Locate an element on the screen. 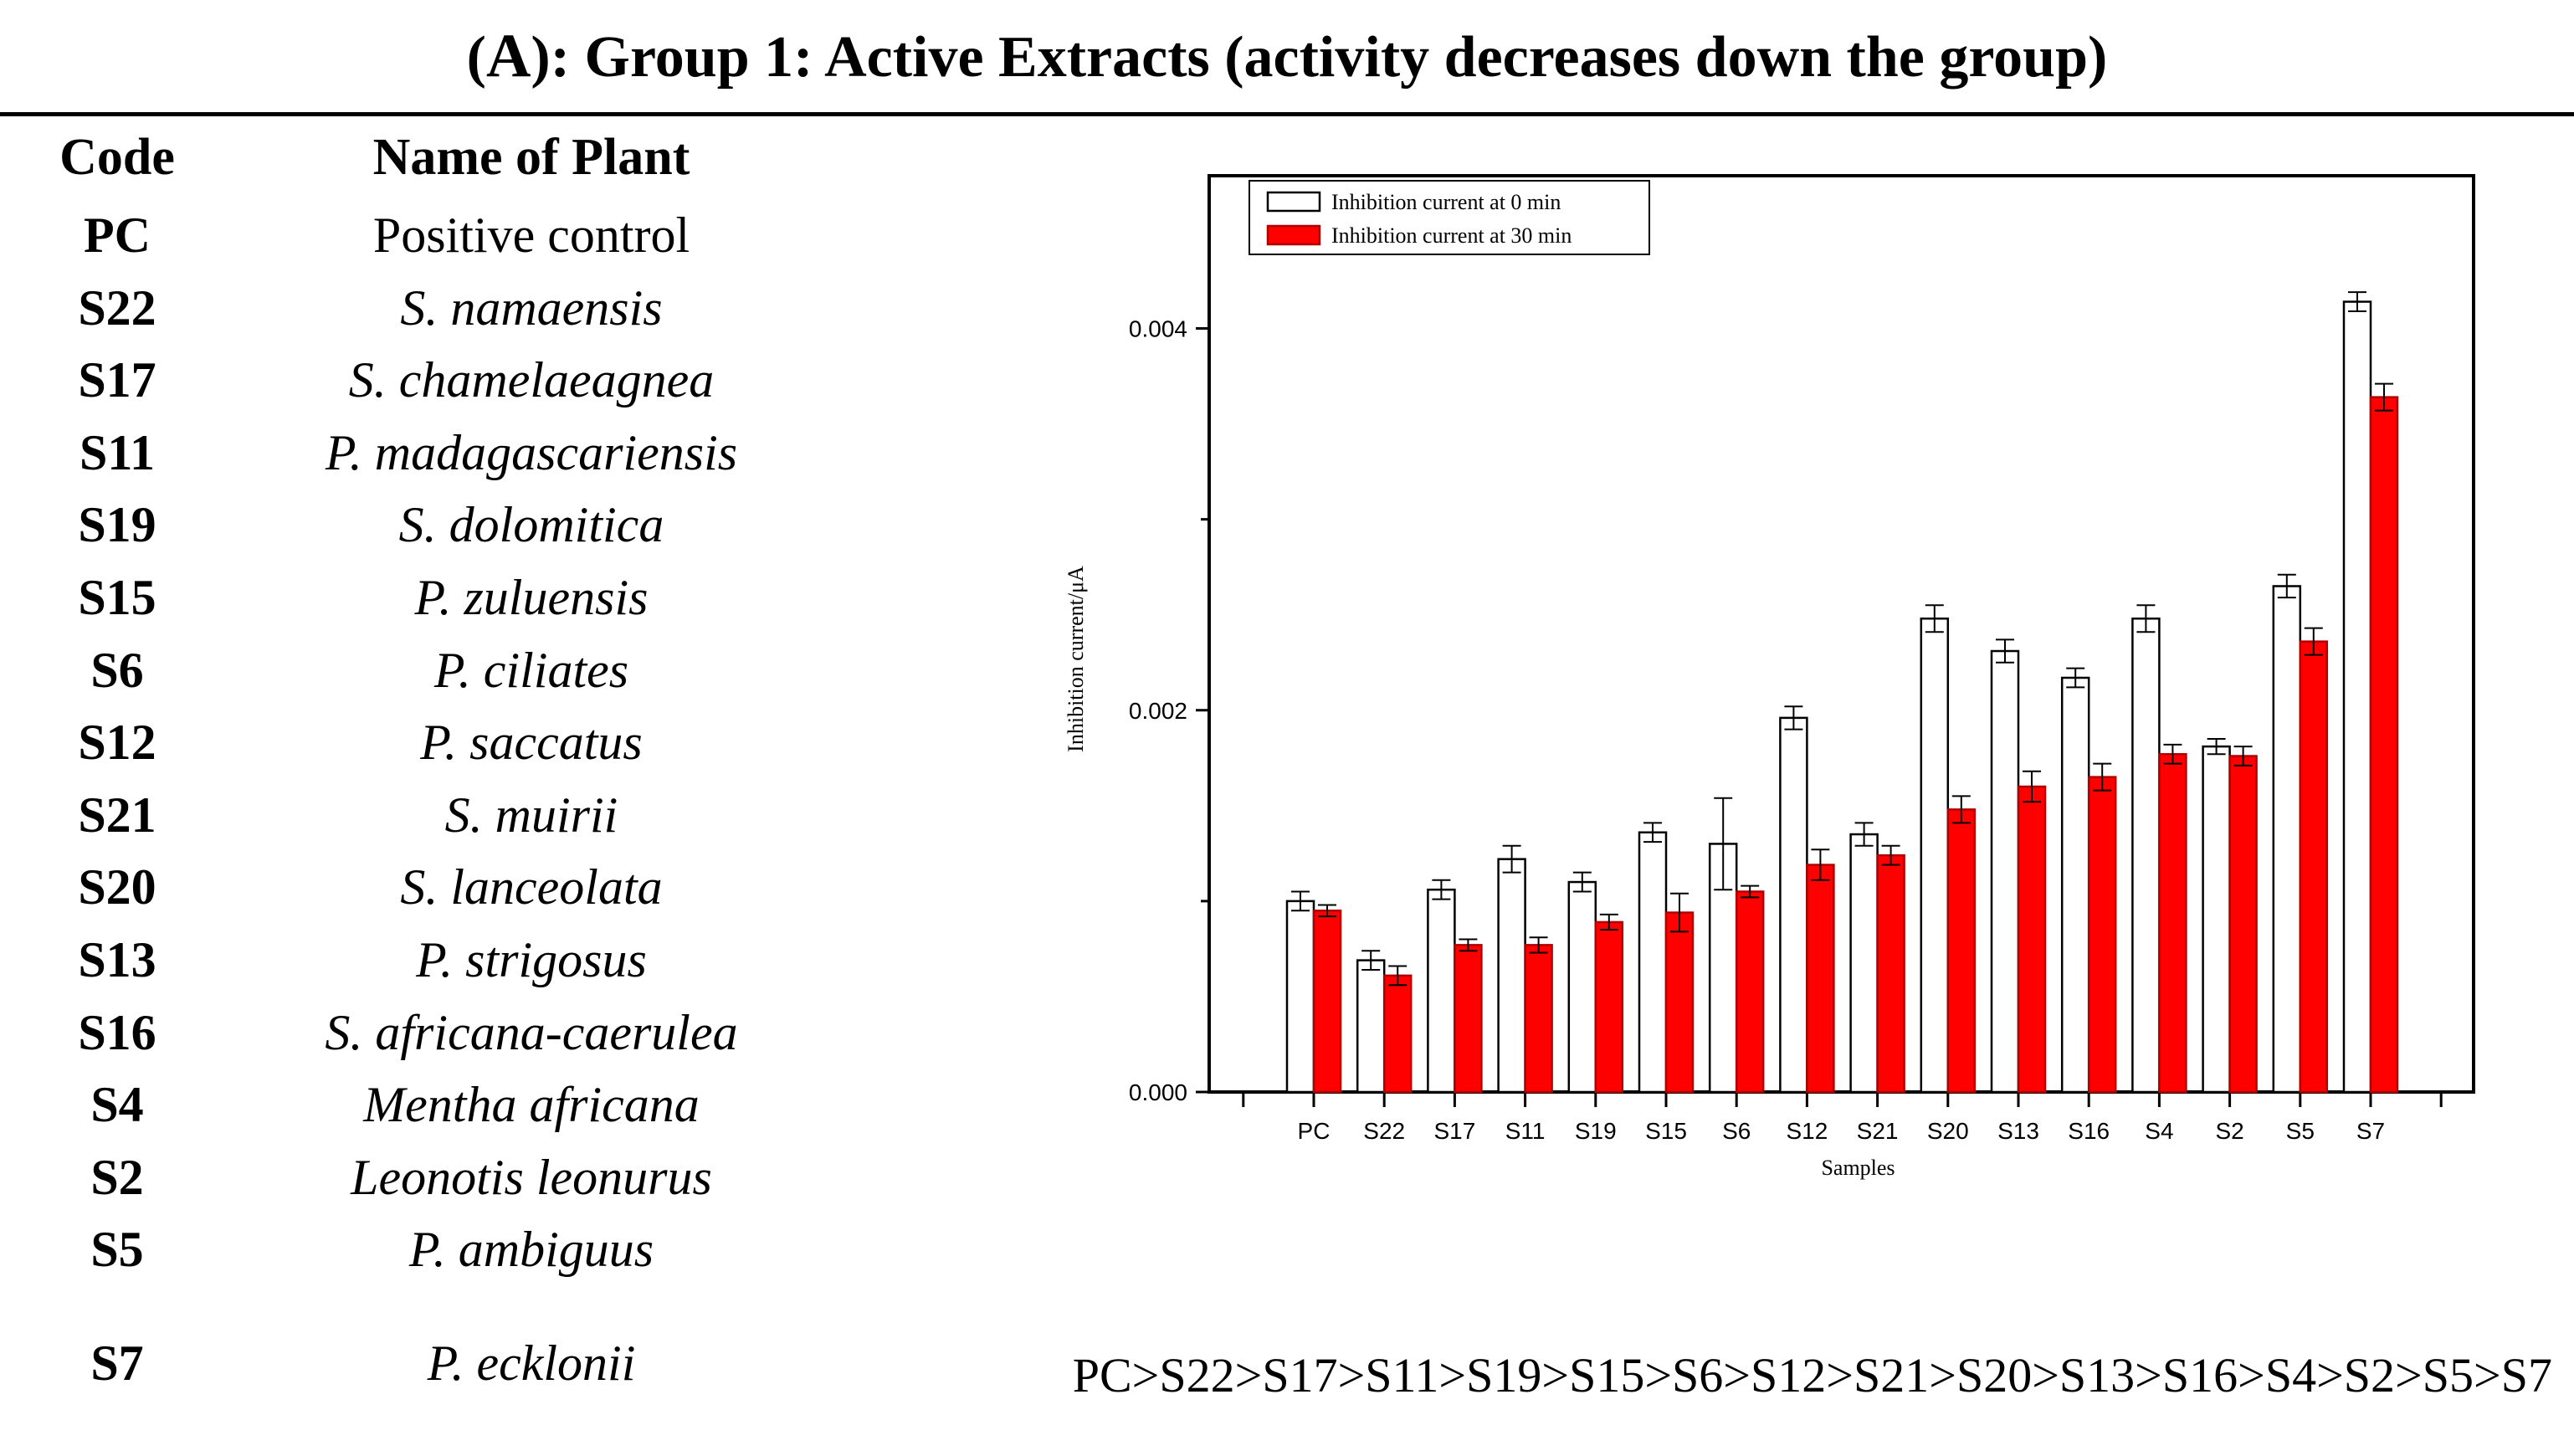 The height and width of the screenshot is (1456, 2574). code-header: Code is located at coordinates (117, 157).